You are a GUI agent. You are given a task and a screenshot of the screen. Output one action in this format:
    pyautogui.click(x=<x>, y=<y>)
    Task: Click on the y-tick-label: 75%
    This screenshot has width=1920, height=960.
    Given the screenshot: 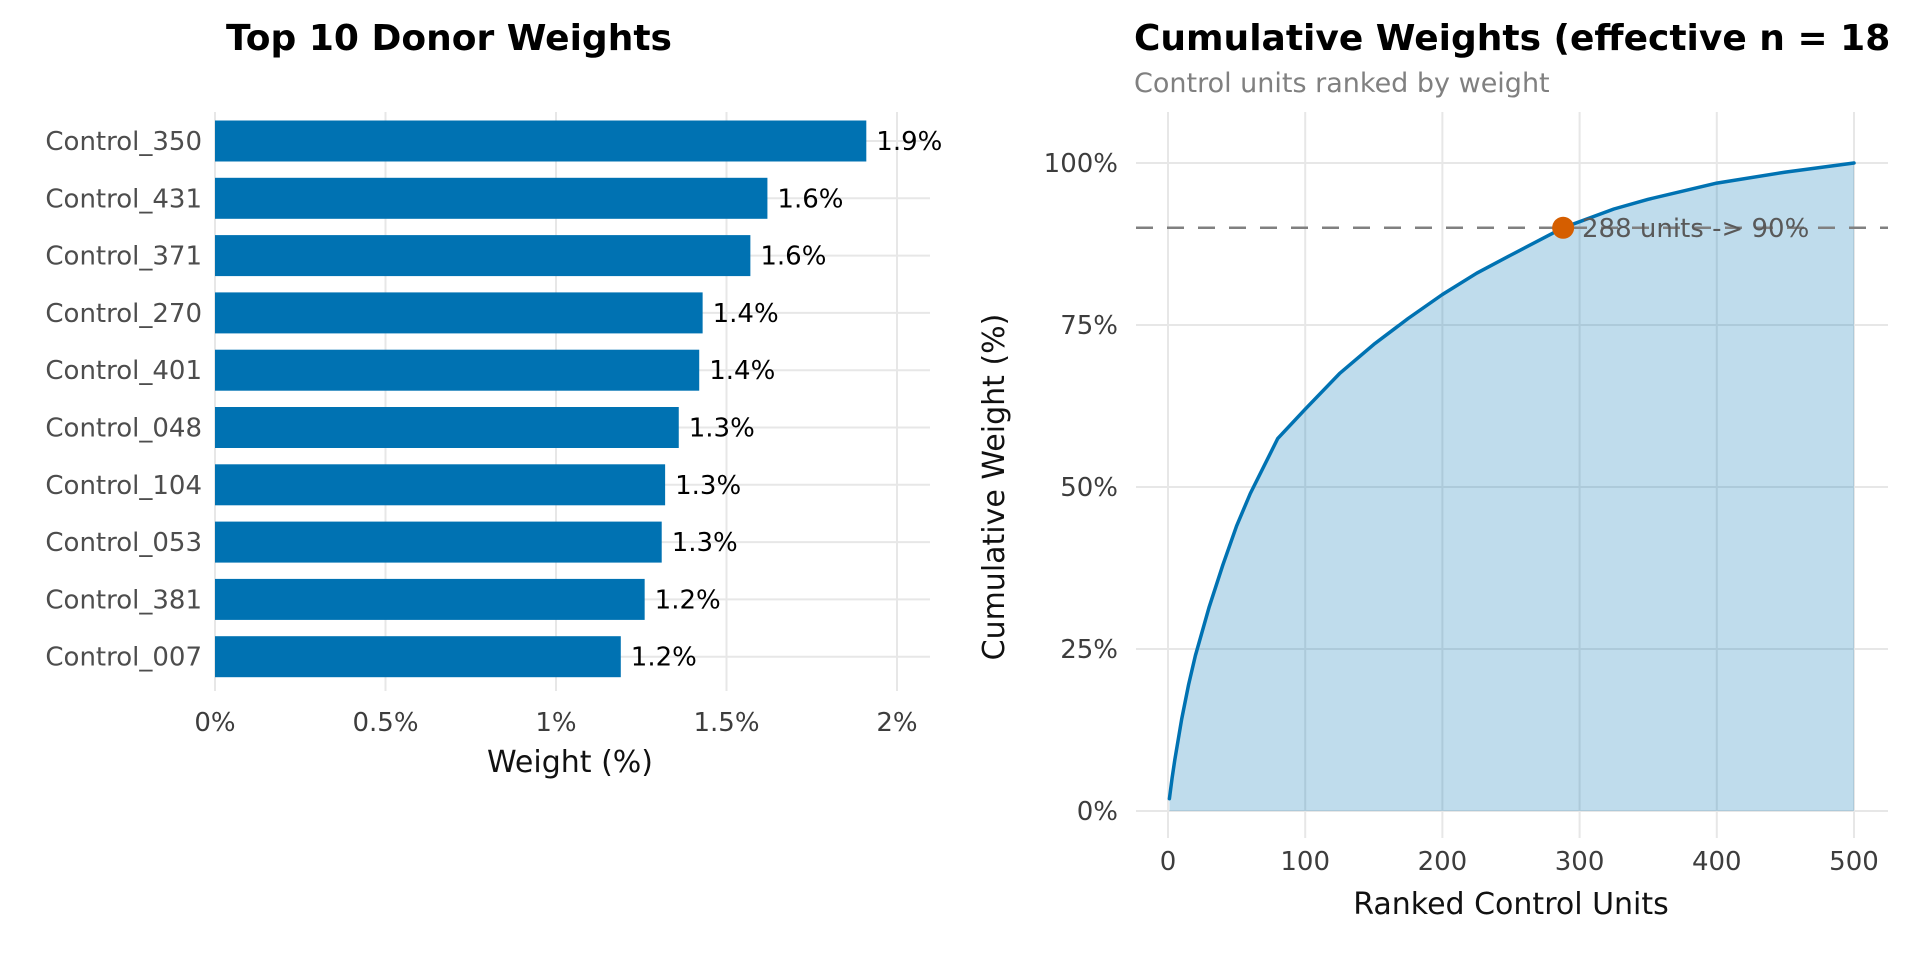 What is the action you would take?
    pyautogui.click(x=1089, y=326)
    